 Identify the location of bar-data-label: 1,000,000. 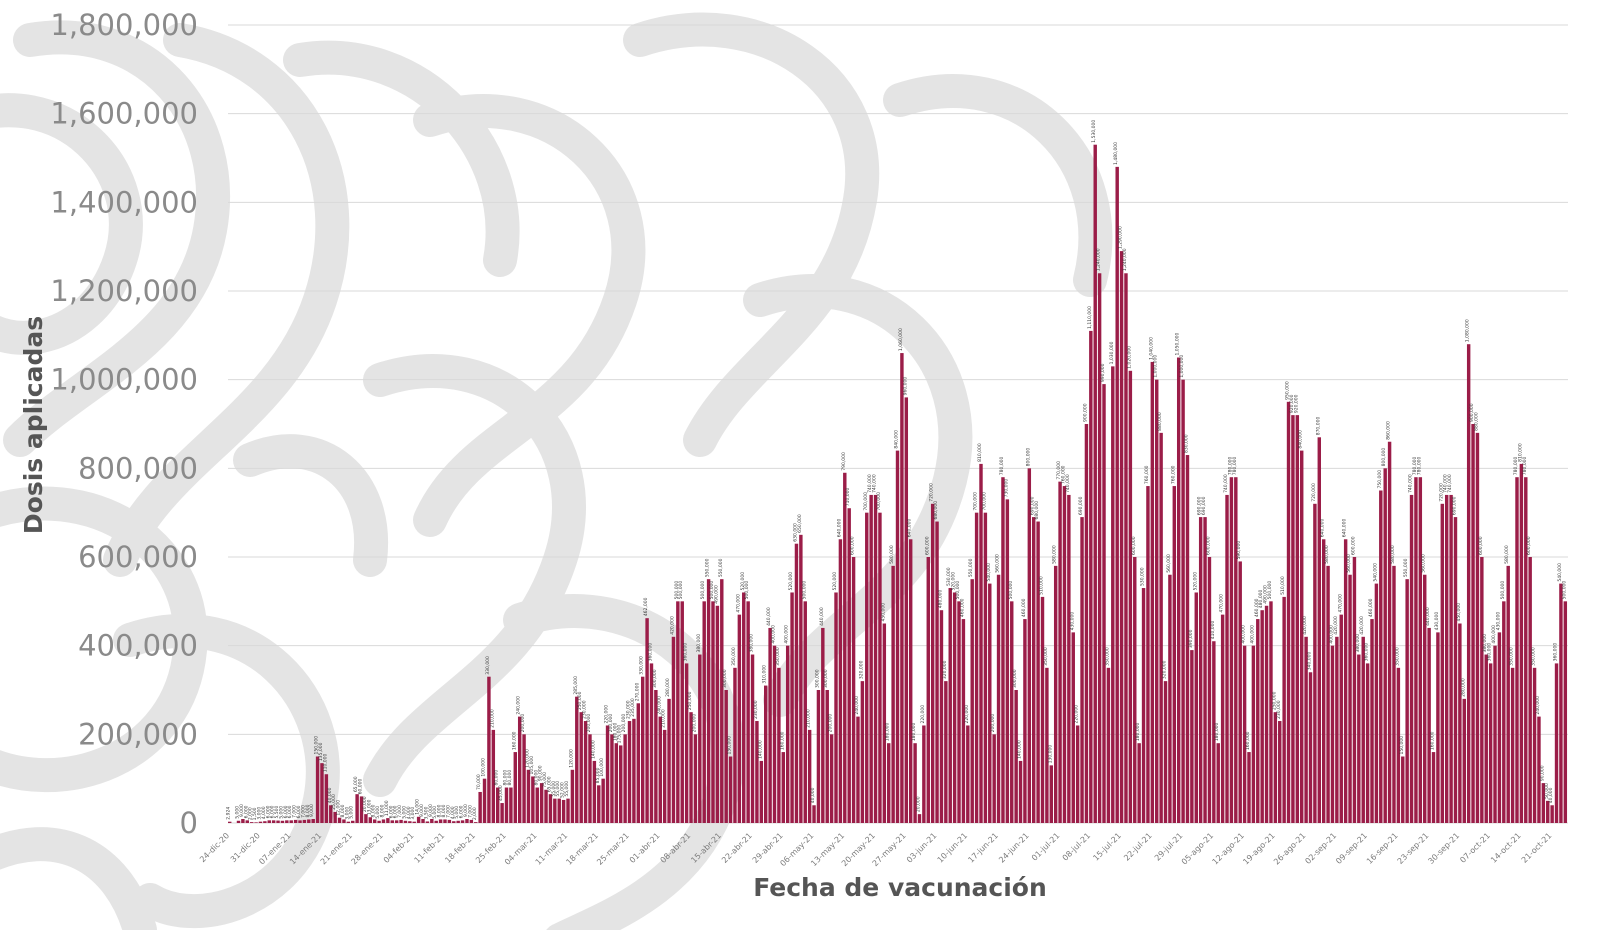
(1182, 366).